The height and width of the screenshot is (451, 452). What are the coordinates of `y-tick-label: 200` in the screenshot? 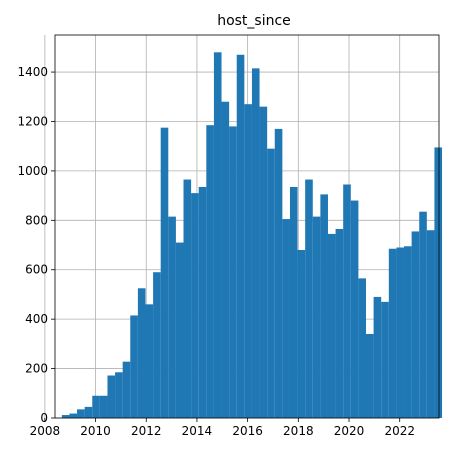 It's located at (36, 369).